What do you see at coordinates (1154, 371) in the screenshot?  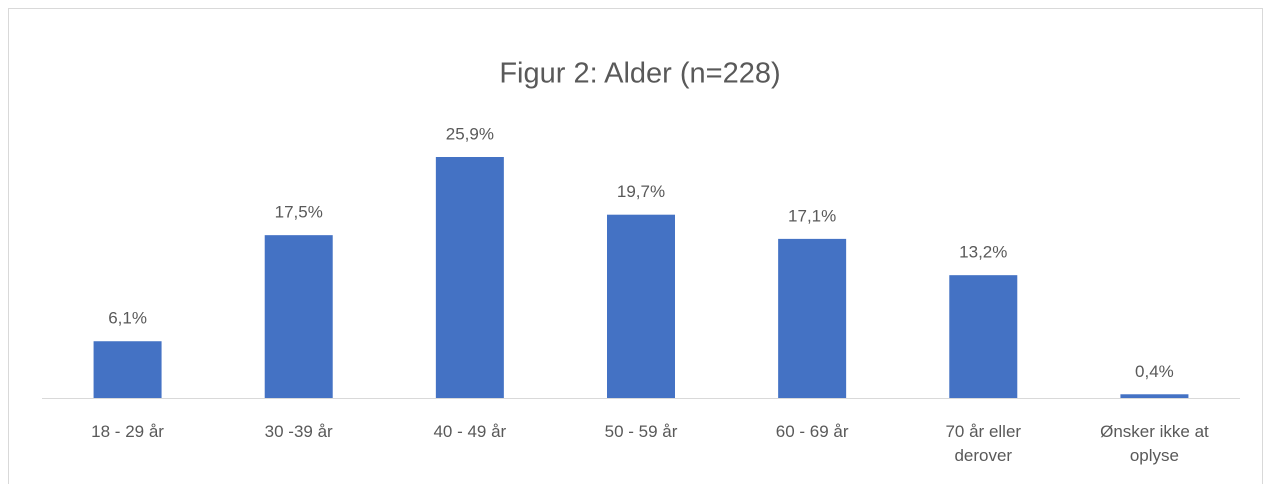 I see `value-label: 0,4%` at bounding box center [1154, 371].